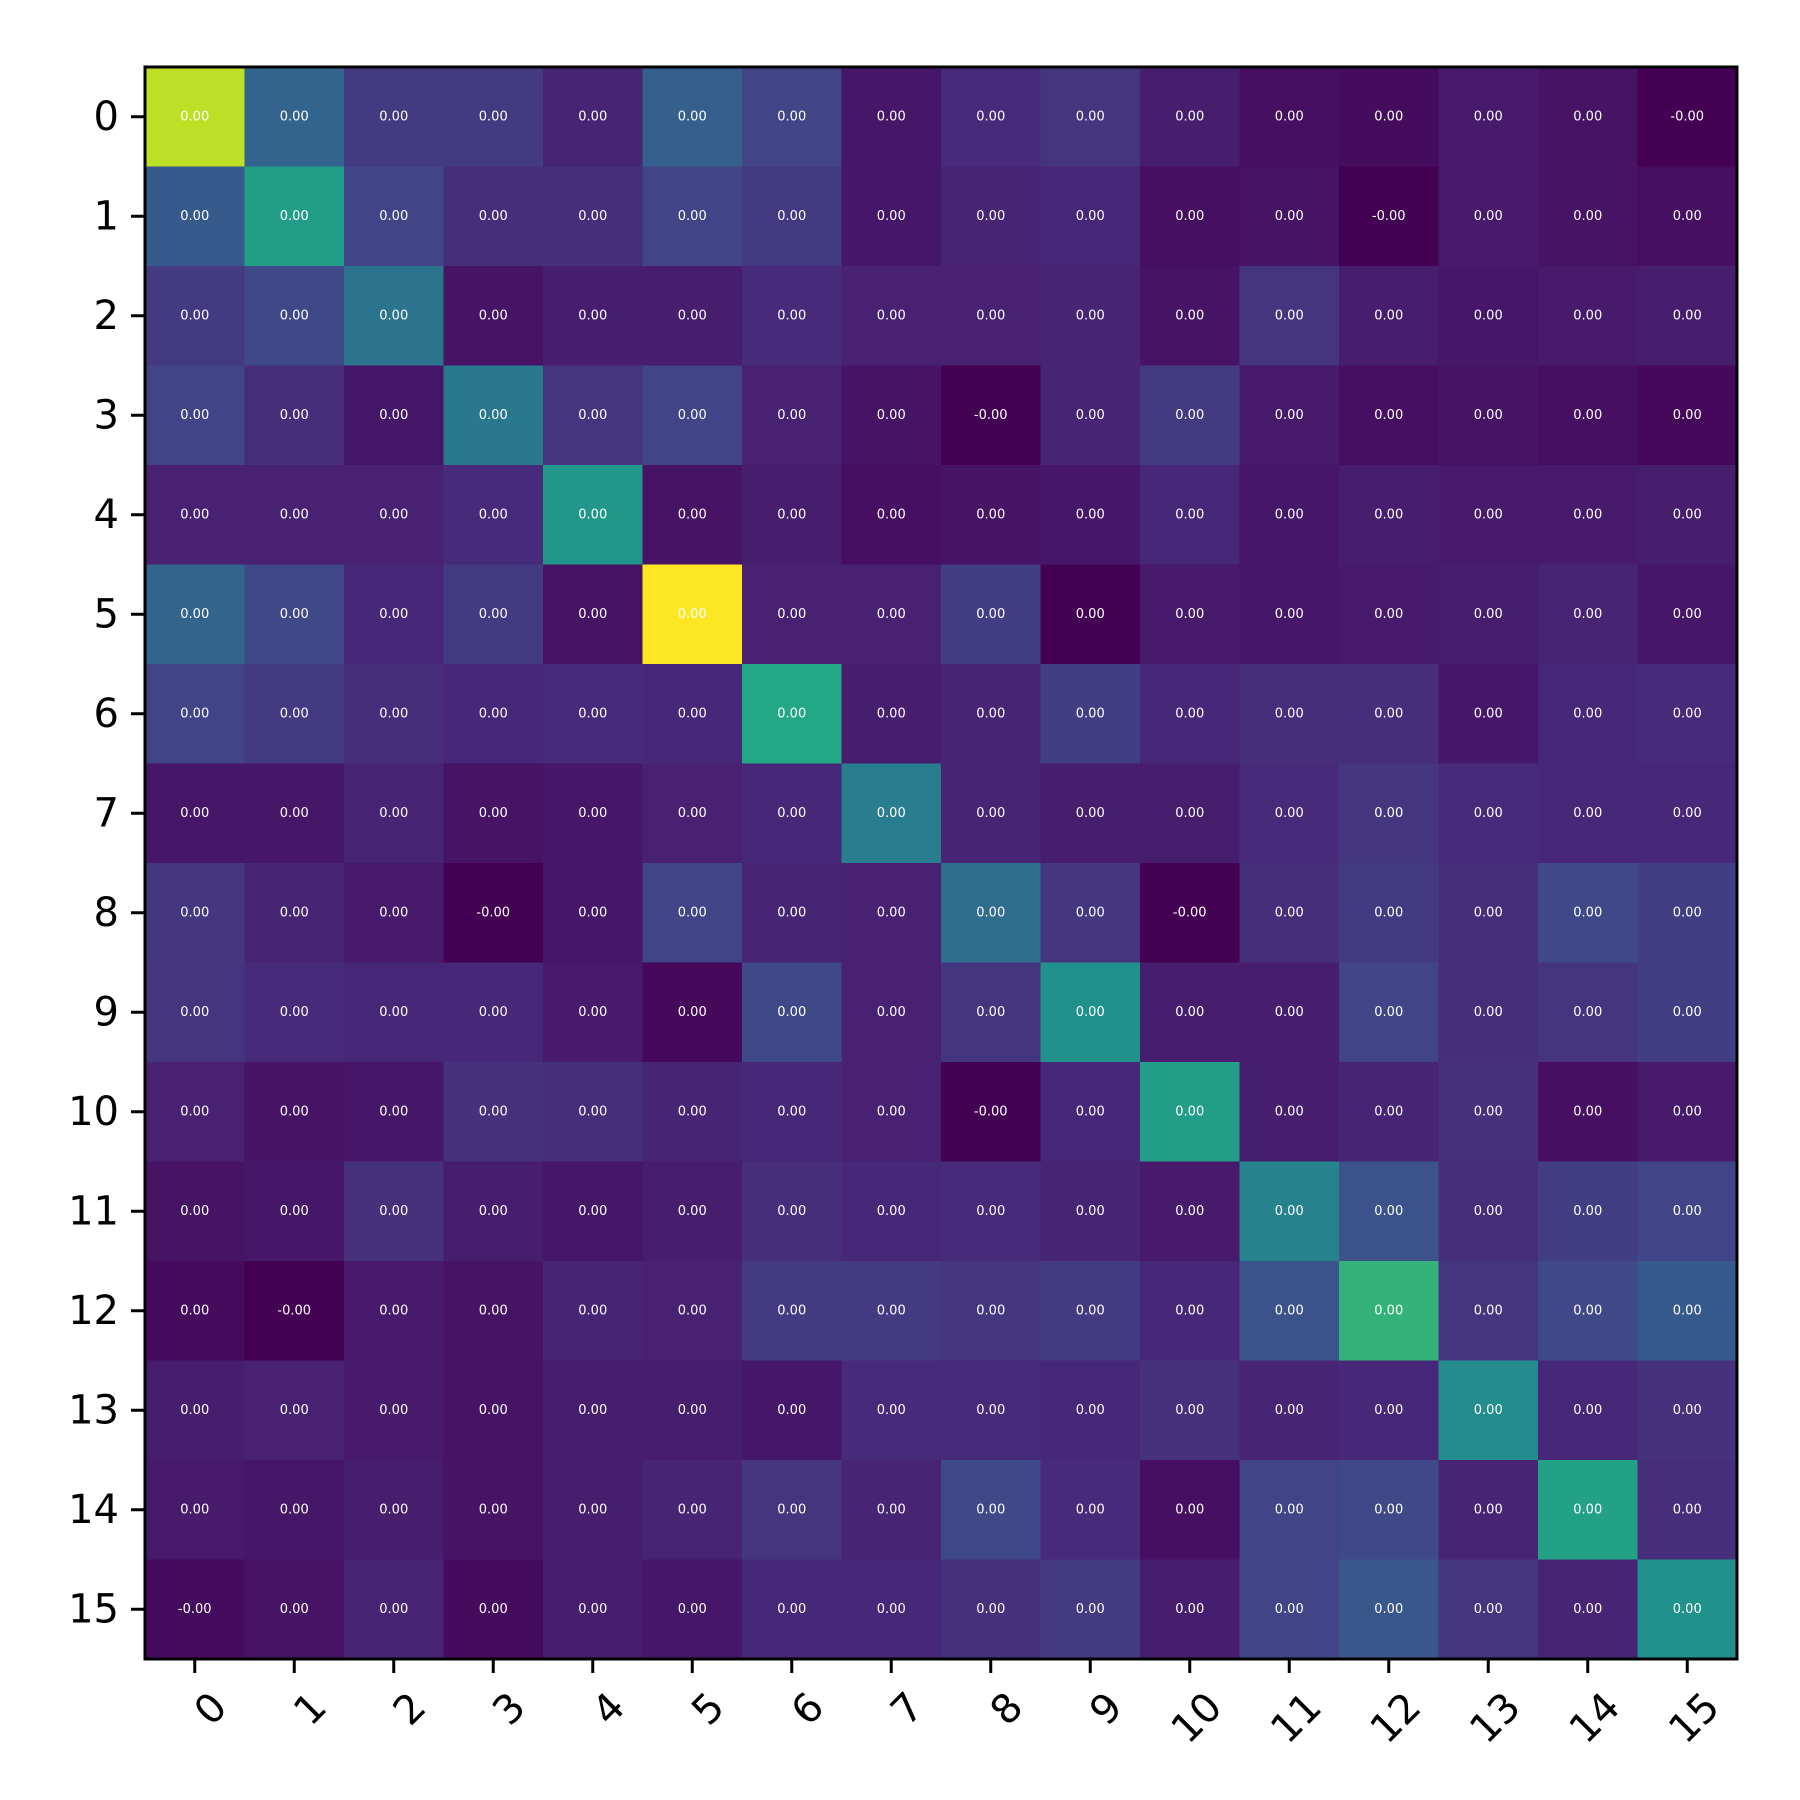 The width and height of the screenshot is (1800, 1800). I want to click on cell-value-label-8-2: 0.00, so click(393, 912).